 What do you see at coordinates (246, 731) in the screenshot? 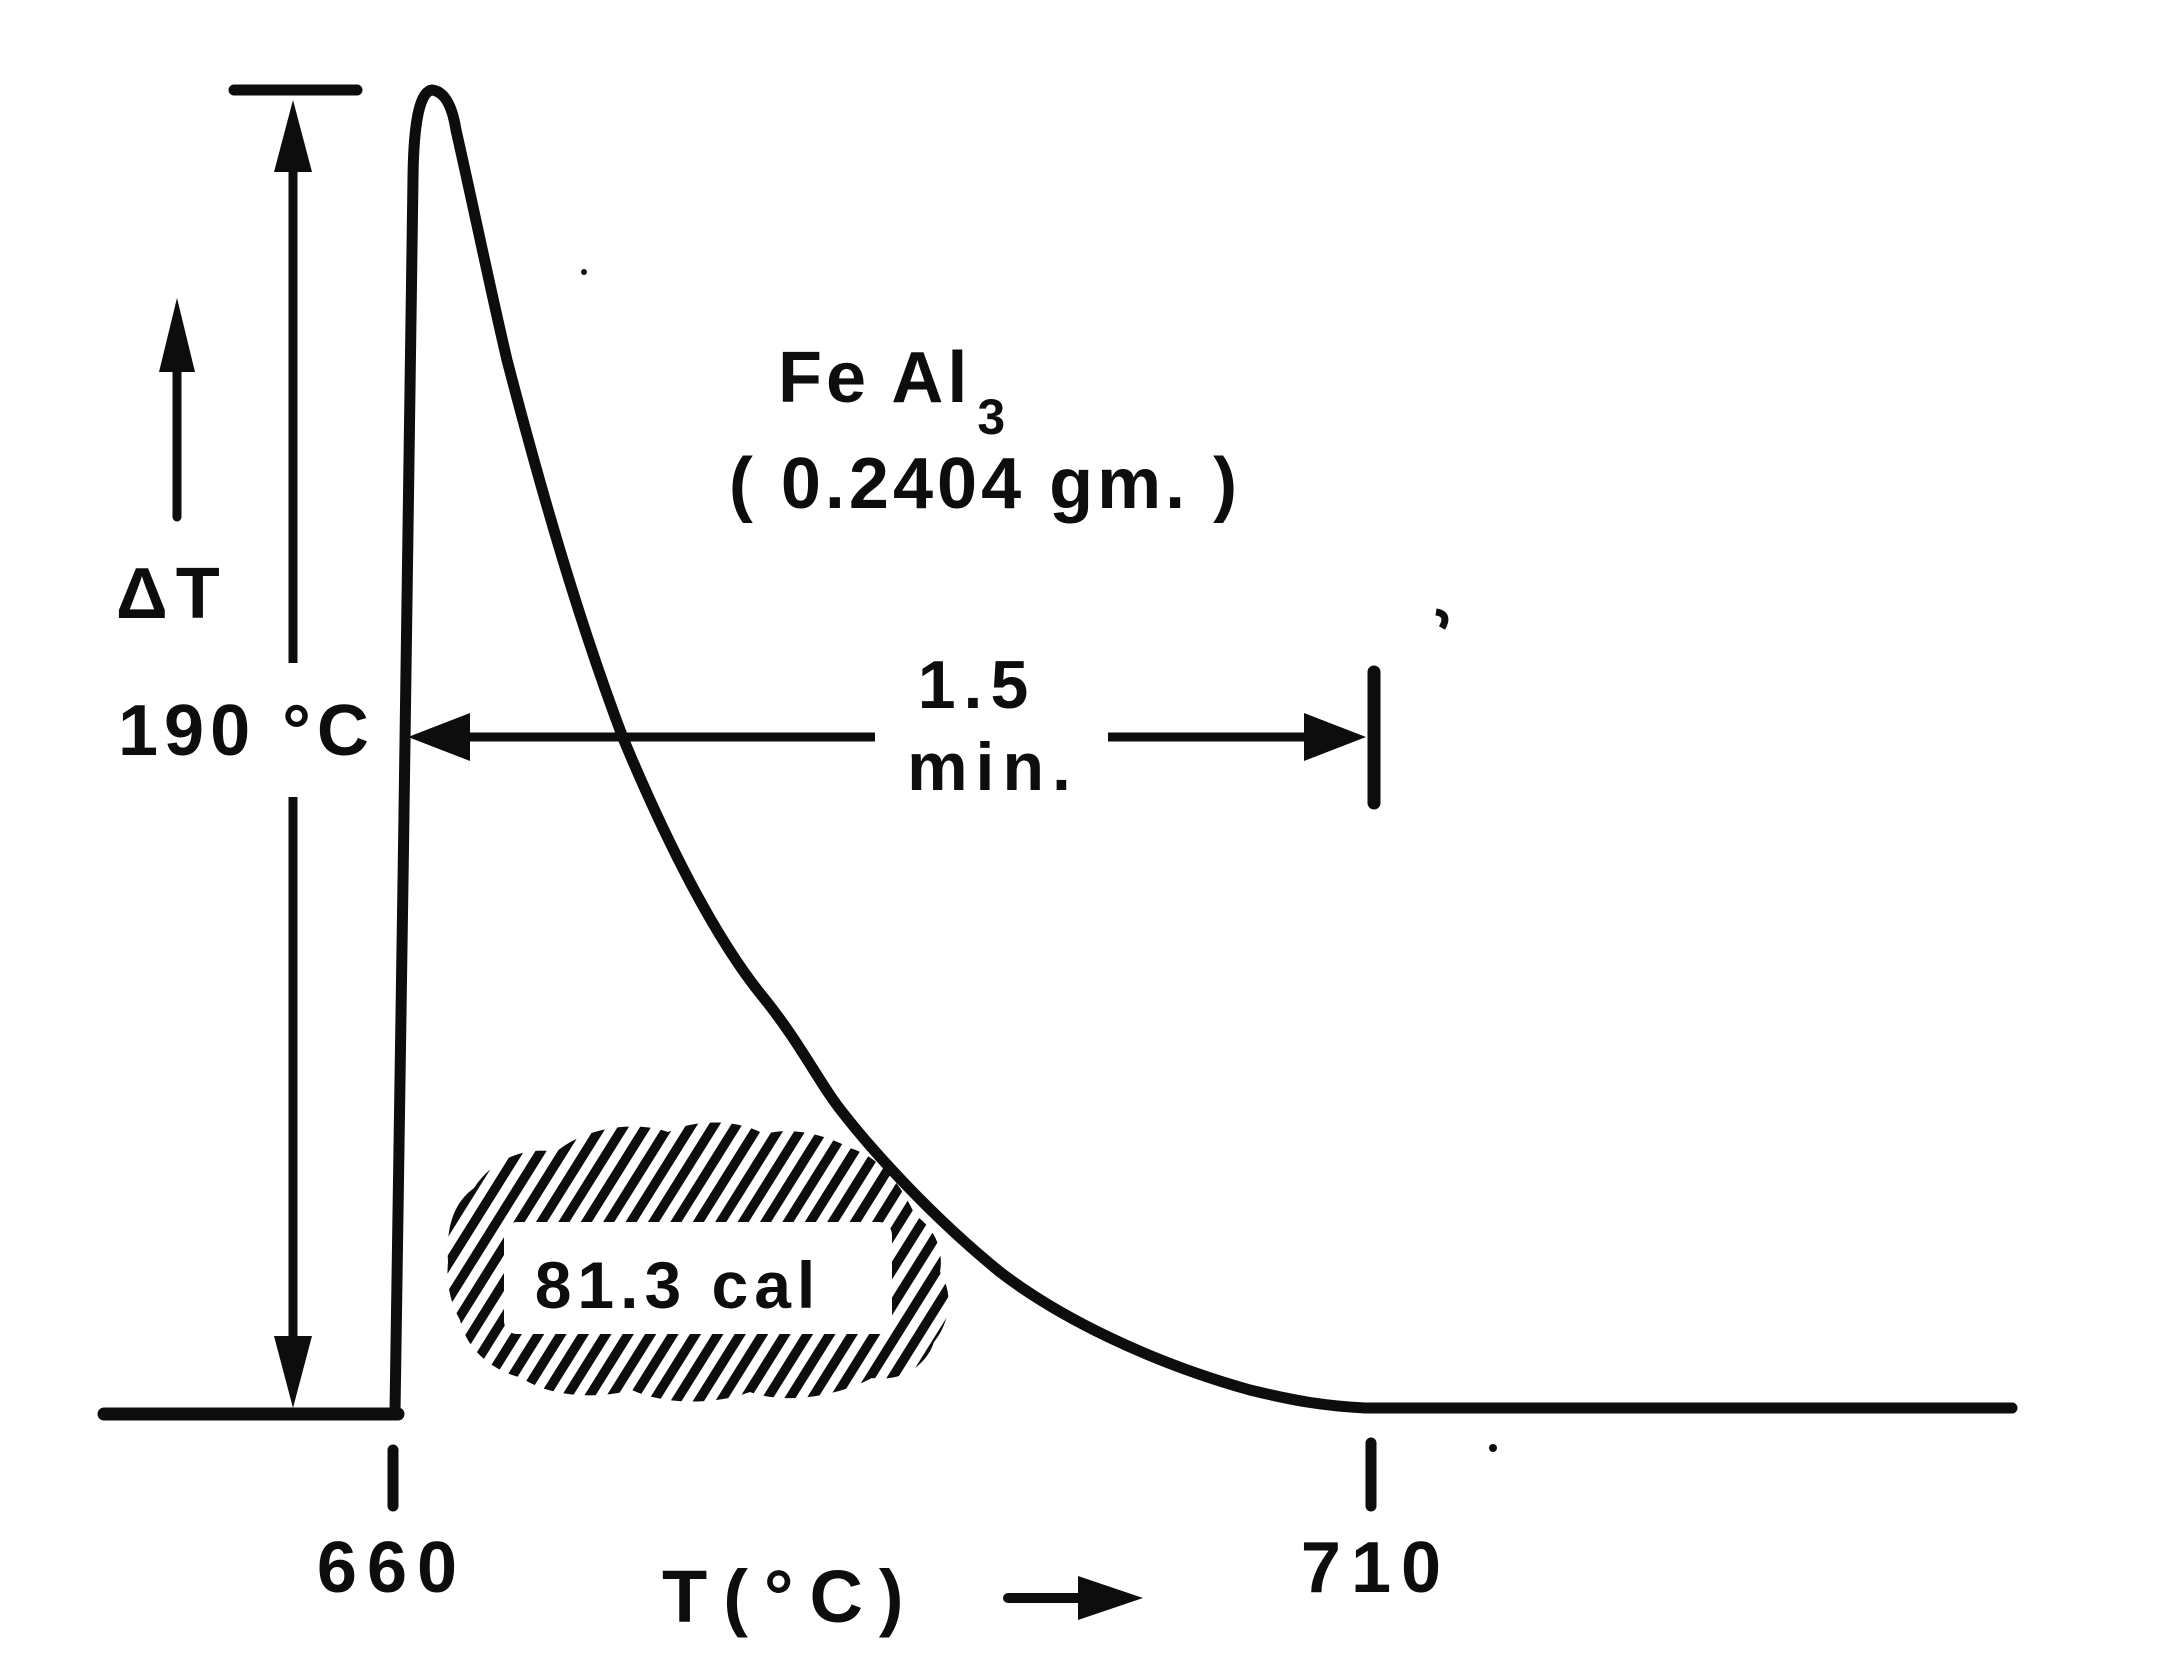
I see `peak-height-value-label: 190 °C` at bounding box center [246, 731].